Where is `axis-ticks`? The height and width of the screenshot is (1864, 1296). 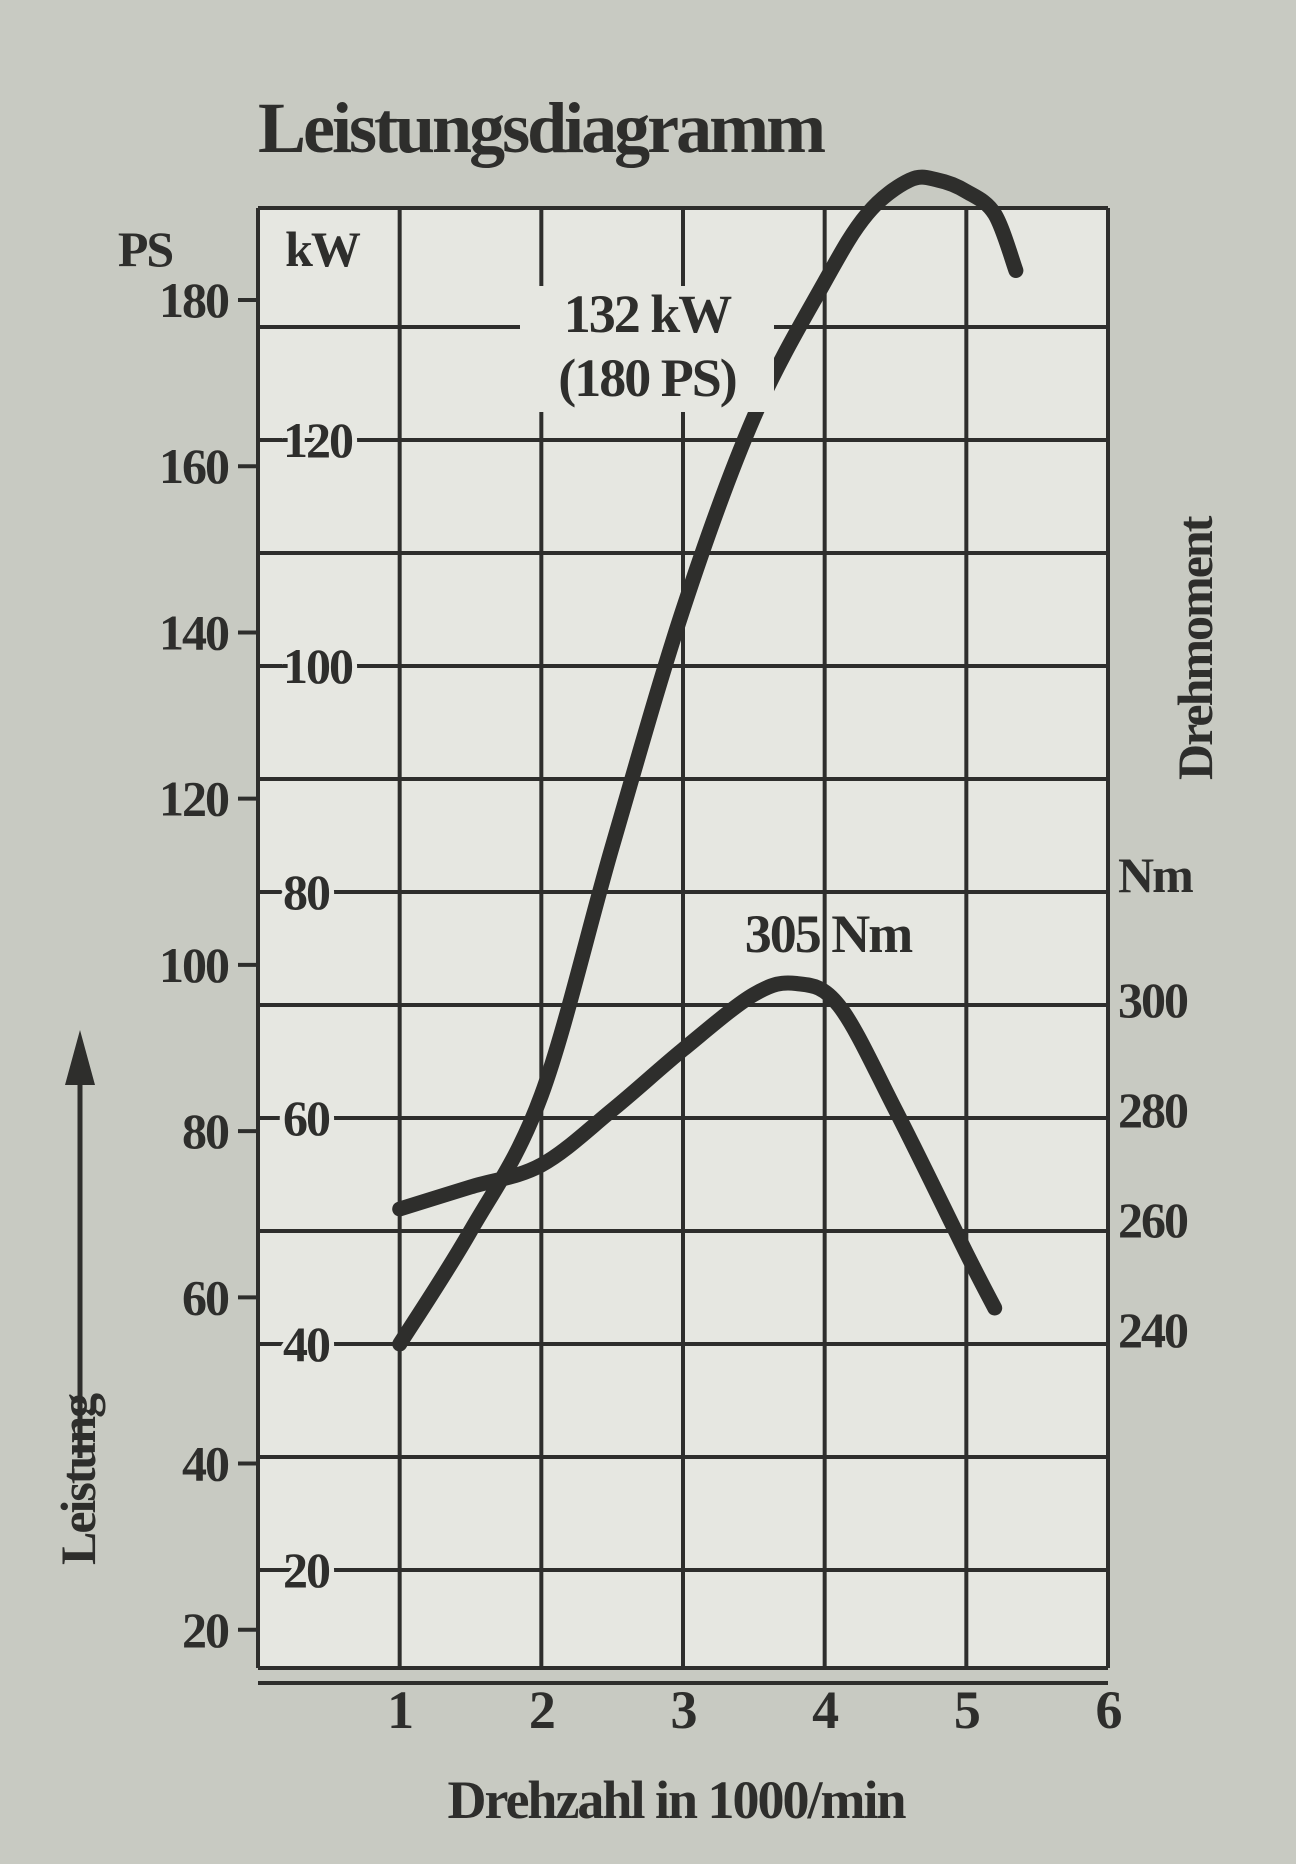 axis-ticks is located at coordinates (261, 964).